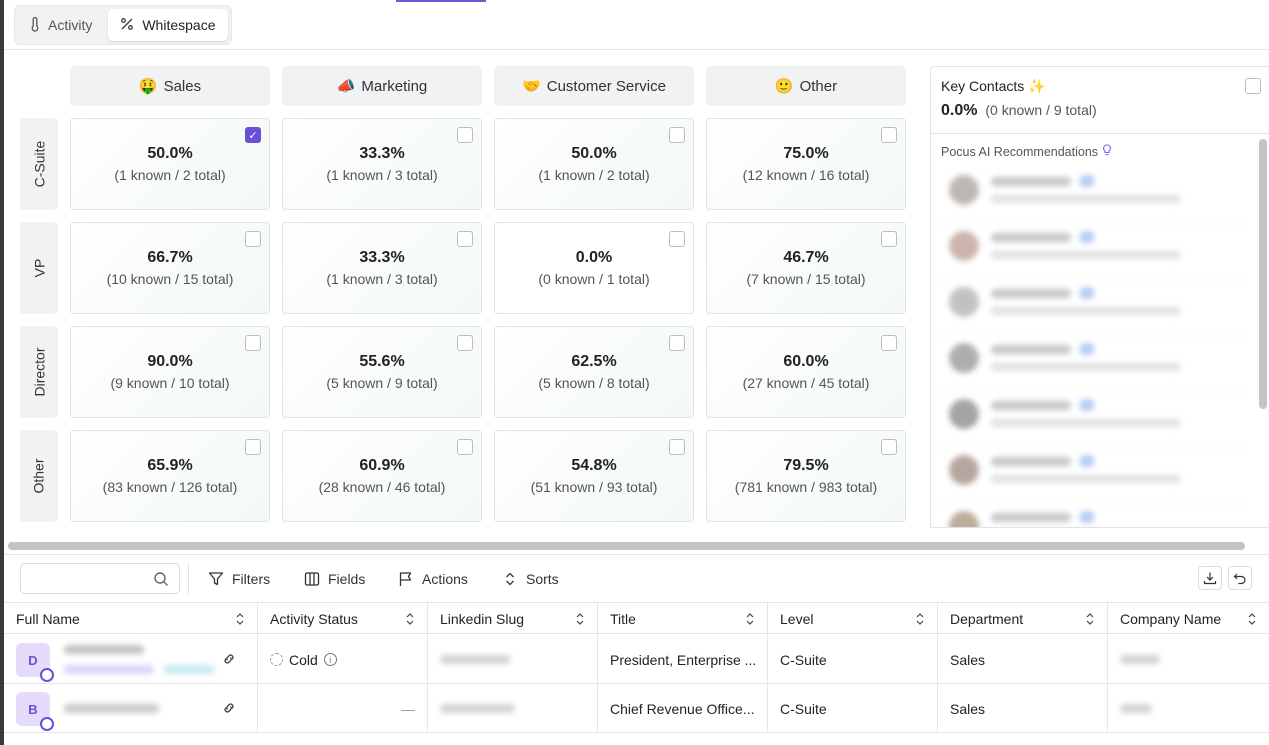 Image resolution: width=1269 pixels, height=745 pixels. I want to click on cell-full-name: B, so click(131, 708).